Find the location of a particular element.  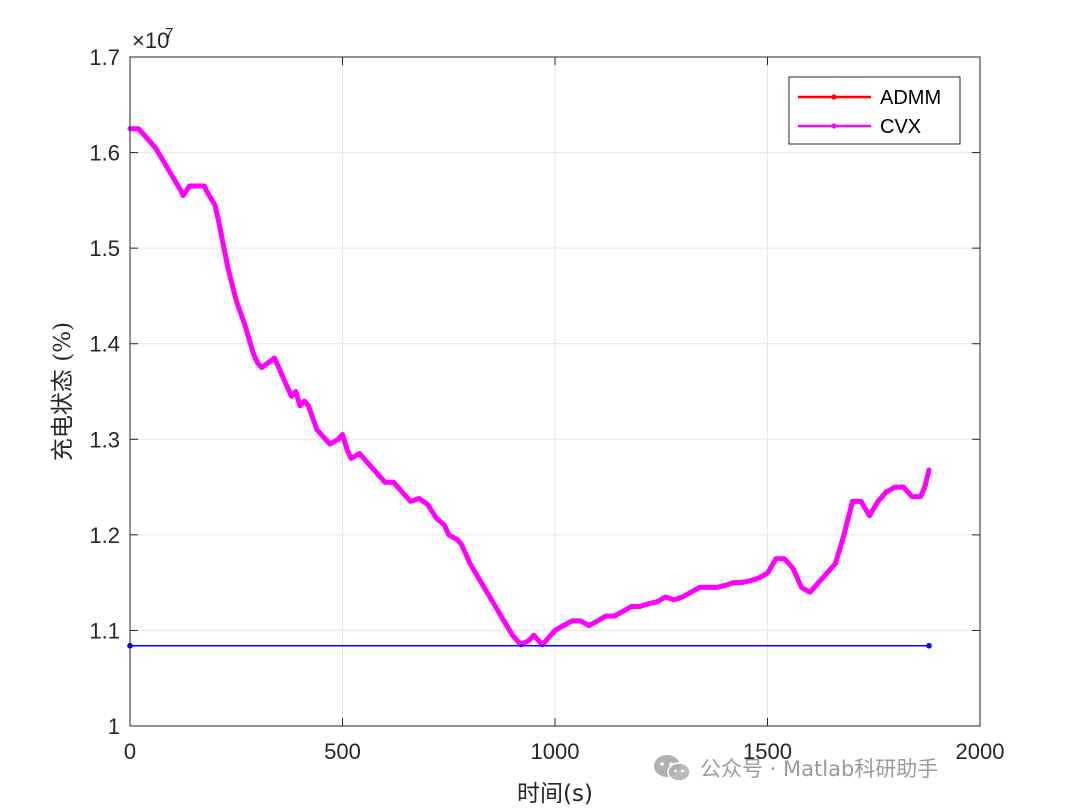

y-axis-label: 充电状态 (%) is located at coordinates (63, 391).